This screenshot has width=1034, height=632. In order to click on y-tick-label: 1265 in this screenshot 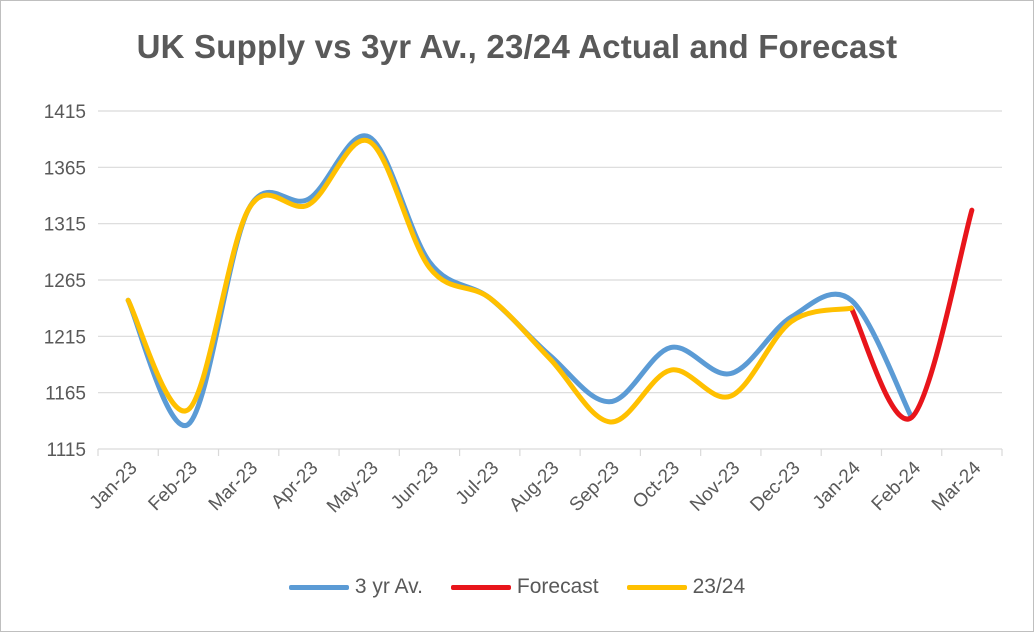, I will do `click(65, 281)`.